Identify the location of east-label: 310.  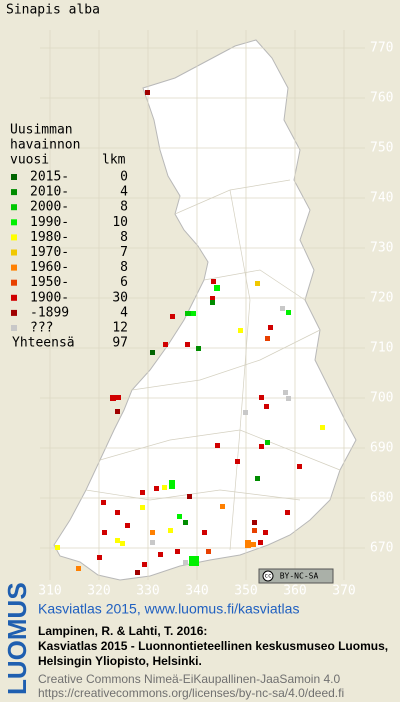
(49, 591).